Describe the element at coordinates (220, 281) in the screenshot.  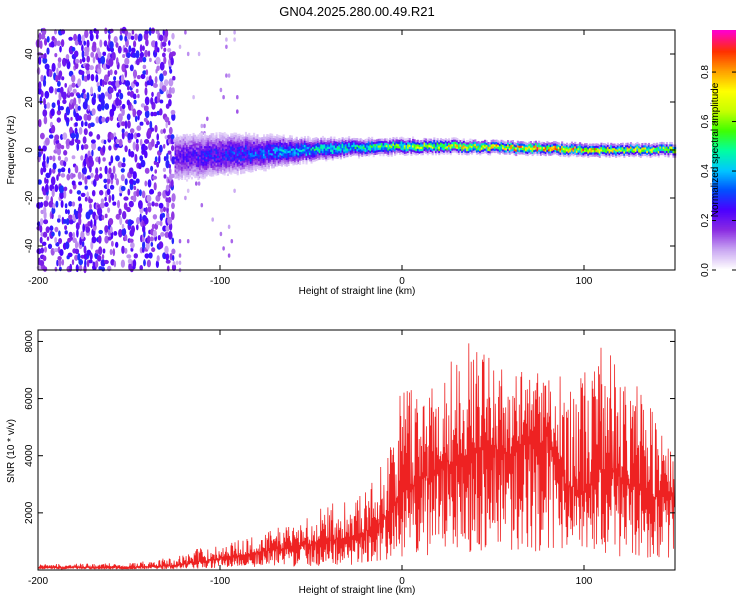
I see `x-tick-label: -100` at that location.